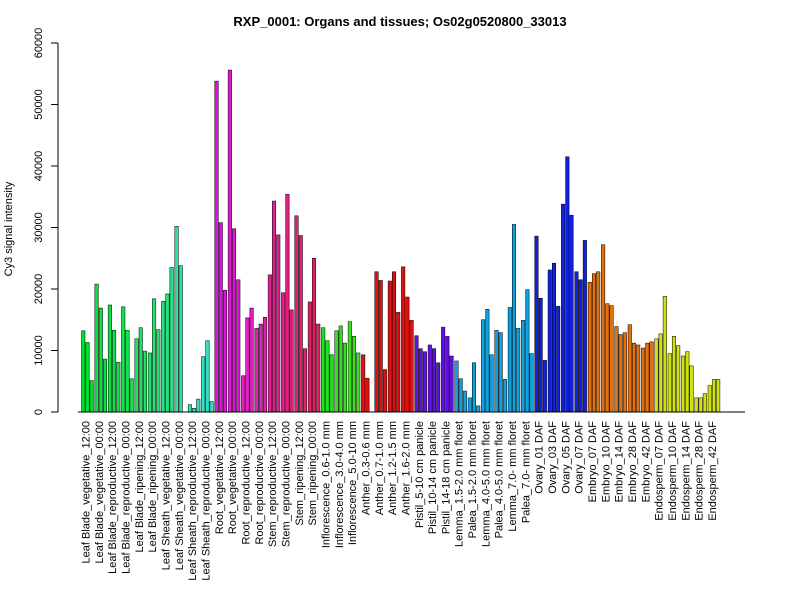 Image resolution: width=800 pixels, height=600 pixels. What do you see at coordinates (673, 471) in the screenshot?
I see `x-tick-label: Endosperm_10 DAF` at bounding box center [673, 471].